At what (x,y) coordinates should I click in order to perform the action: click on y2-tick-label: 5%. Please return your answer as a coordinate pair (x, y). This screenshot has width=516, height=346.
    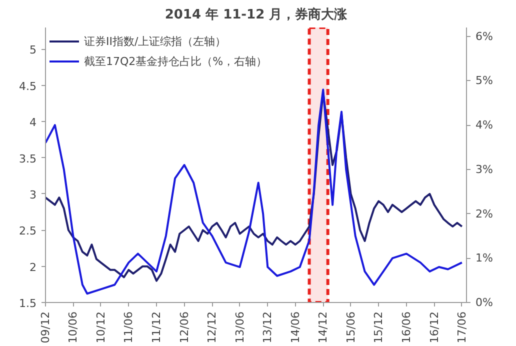
    Looking at the image, I should click on (484, 81).